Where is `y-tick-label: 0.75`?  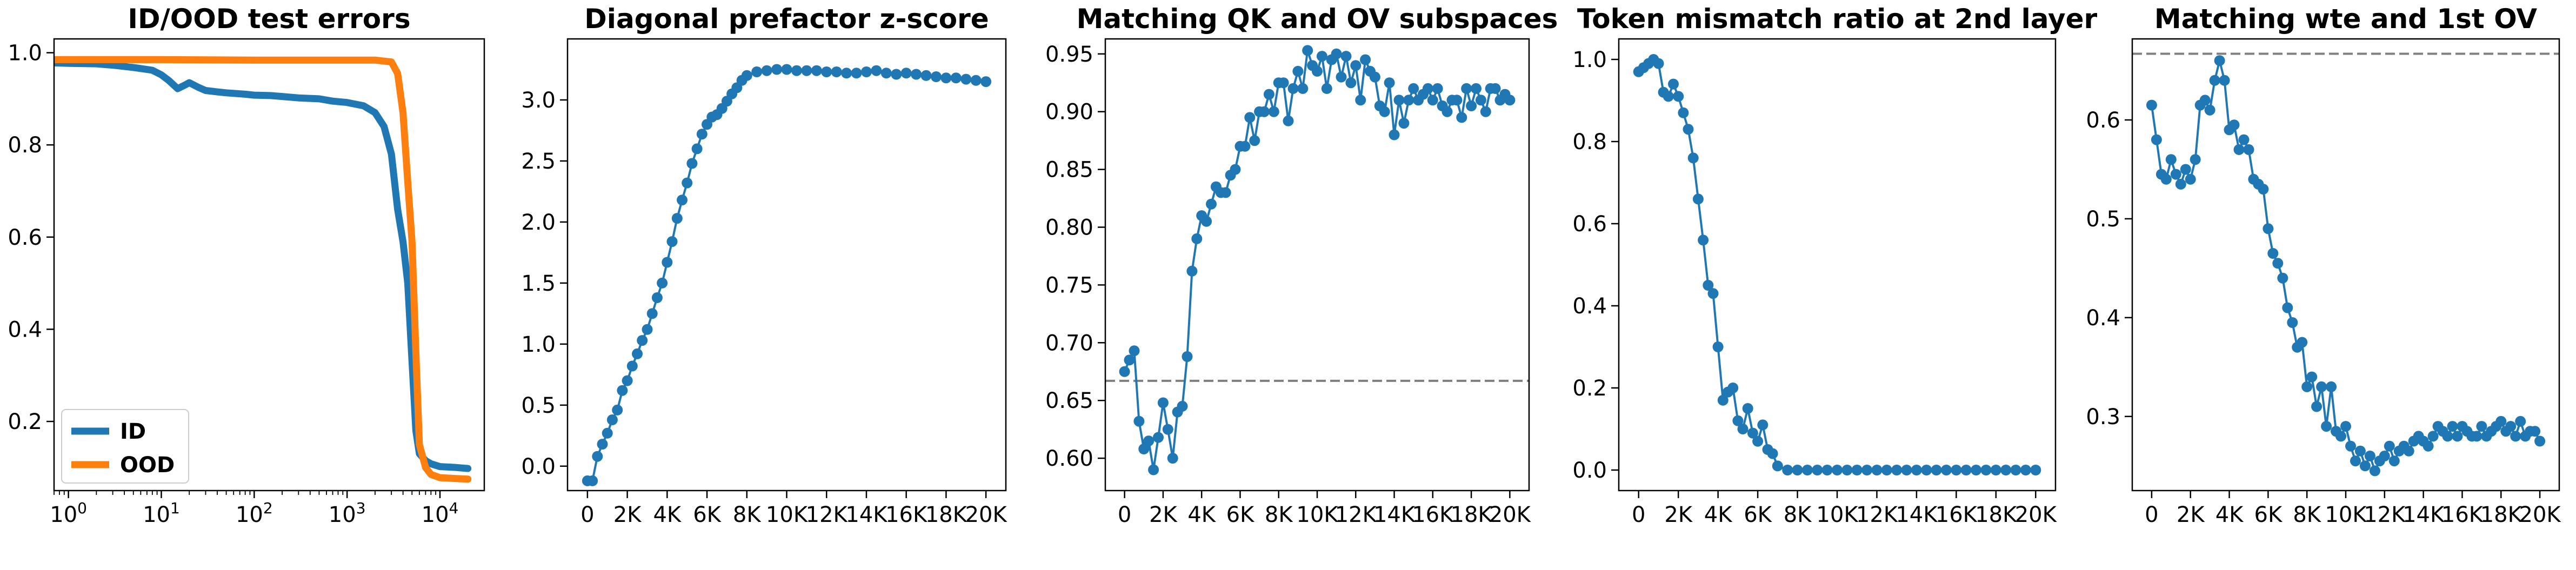 y-tick-label: 0.75 is located at coordinates (1069, 285).